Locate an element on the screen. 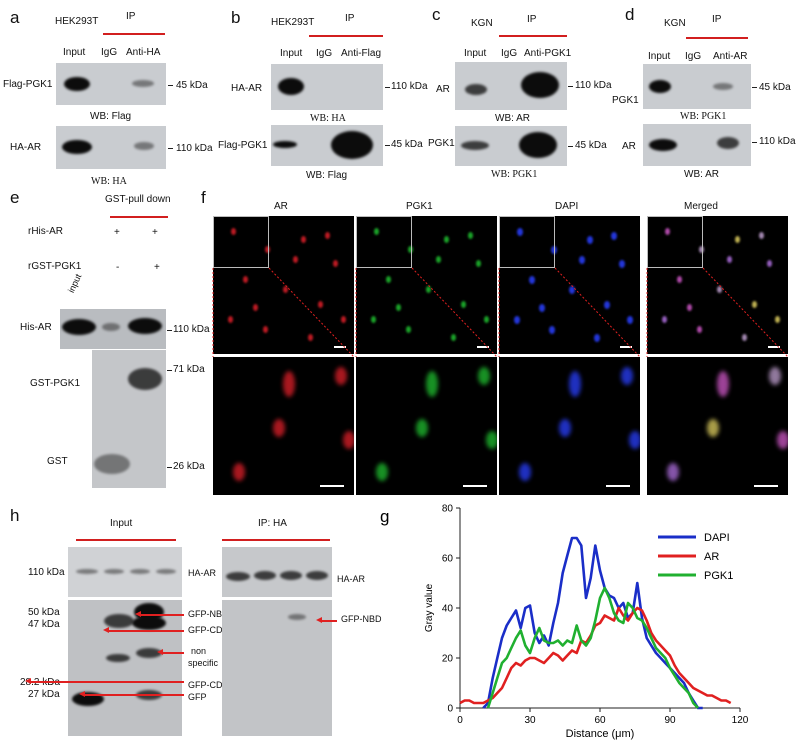  mw-e3: 26 kDa is located at coordinates (189, 466).